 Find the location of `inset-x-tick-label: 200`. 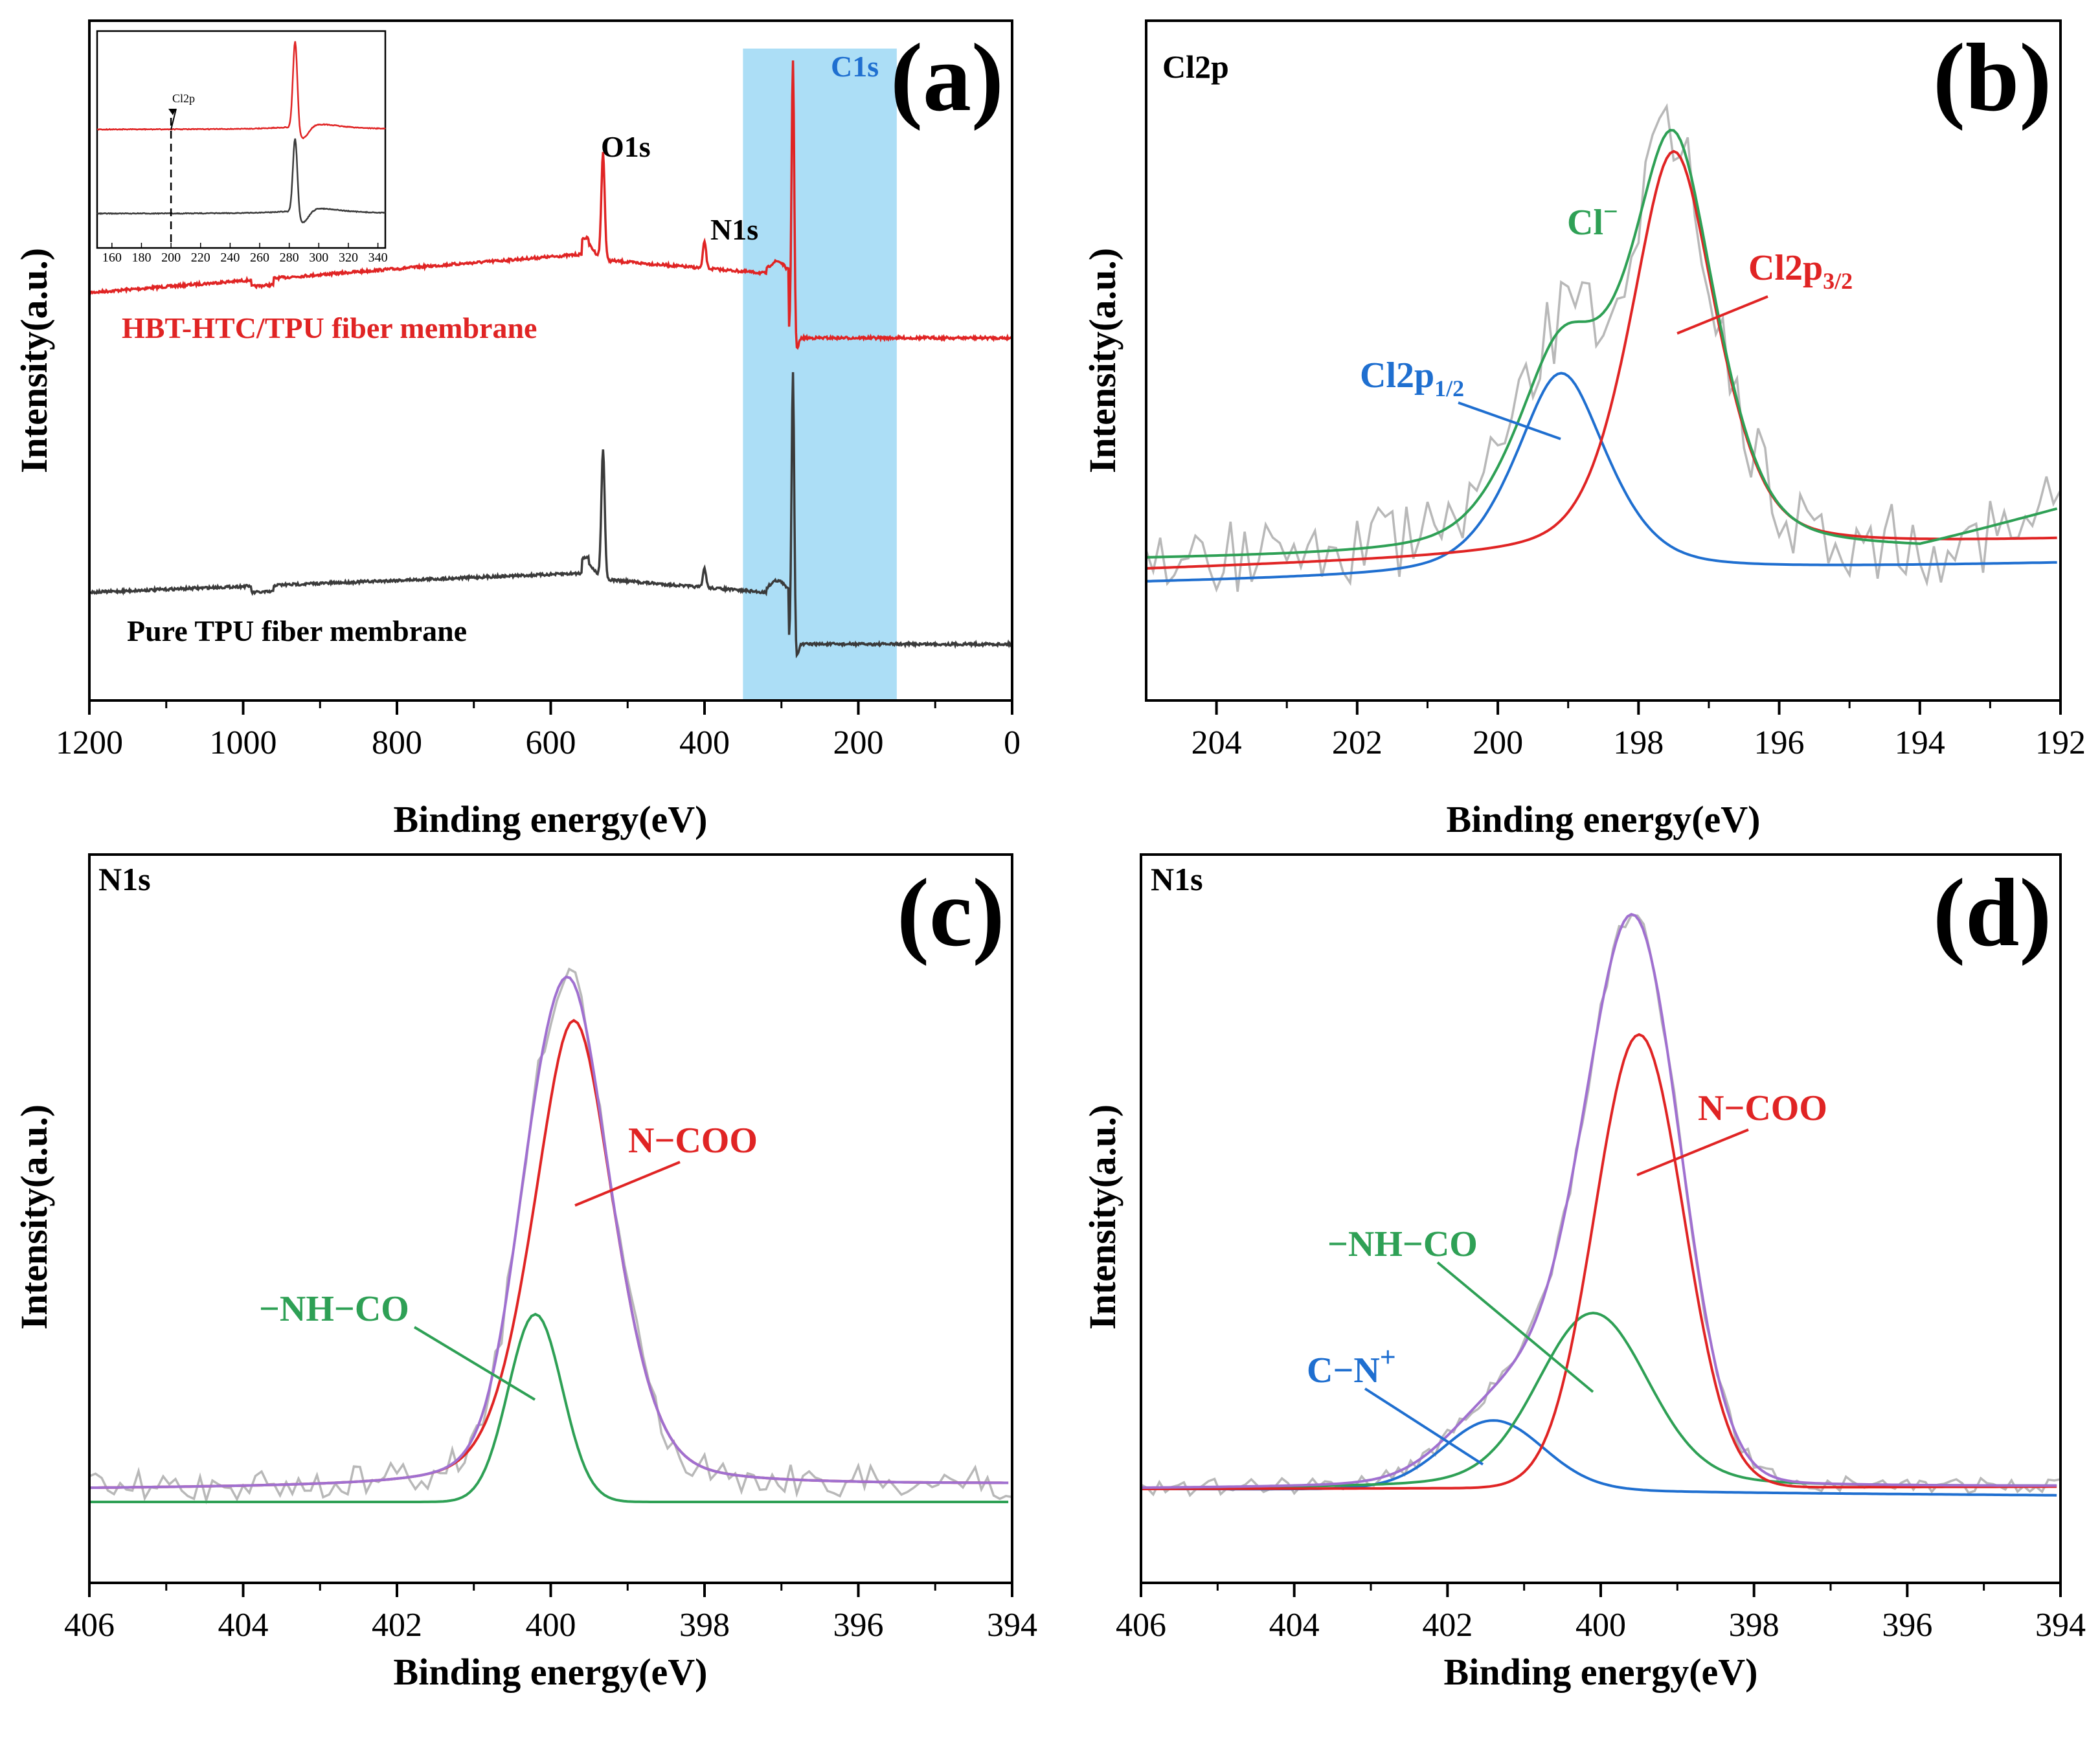

inset-x-tick-label: 200 is located at coordinates (171, 258).